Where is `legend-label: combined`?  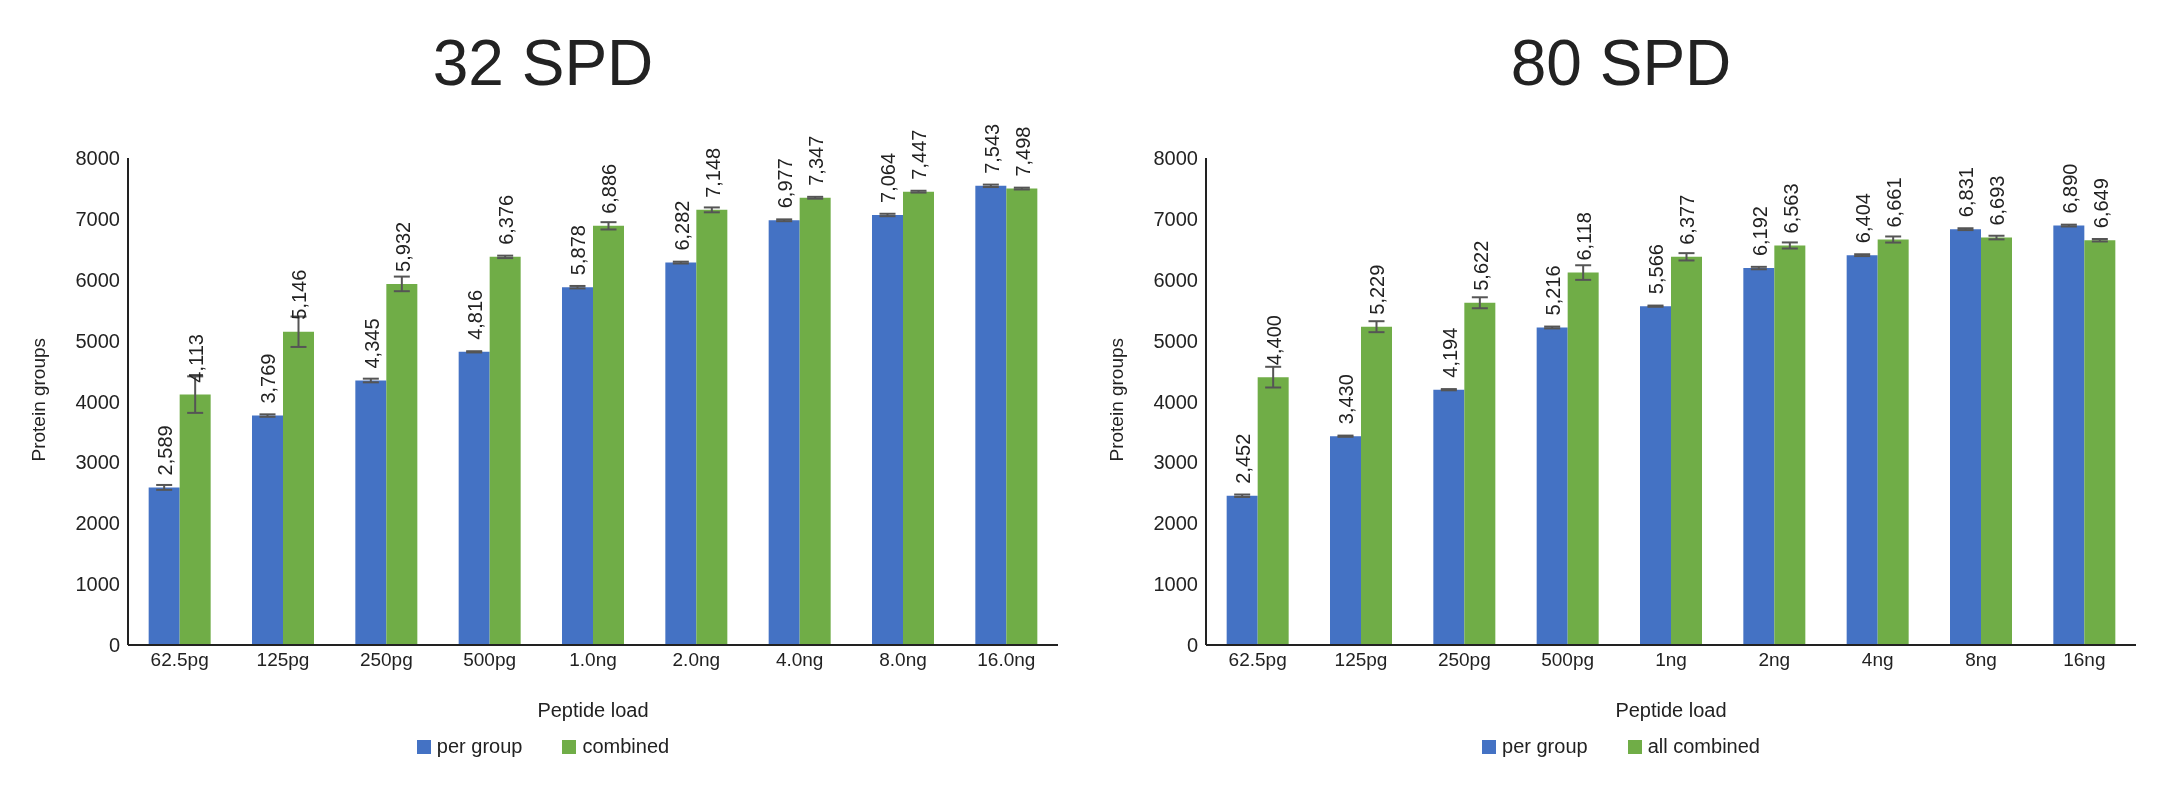 legend-label: combined is located at coordinates (625, 746).